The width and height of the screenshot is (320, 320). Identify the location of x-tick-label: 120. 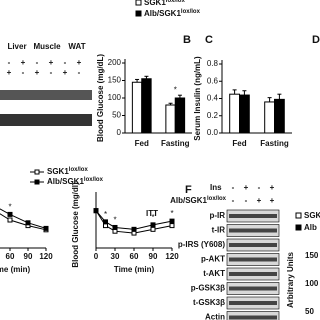
(46, 256).